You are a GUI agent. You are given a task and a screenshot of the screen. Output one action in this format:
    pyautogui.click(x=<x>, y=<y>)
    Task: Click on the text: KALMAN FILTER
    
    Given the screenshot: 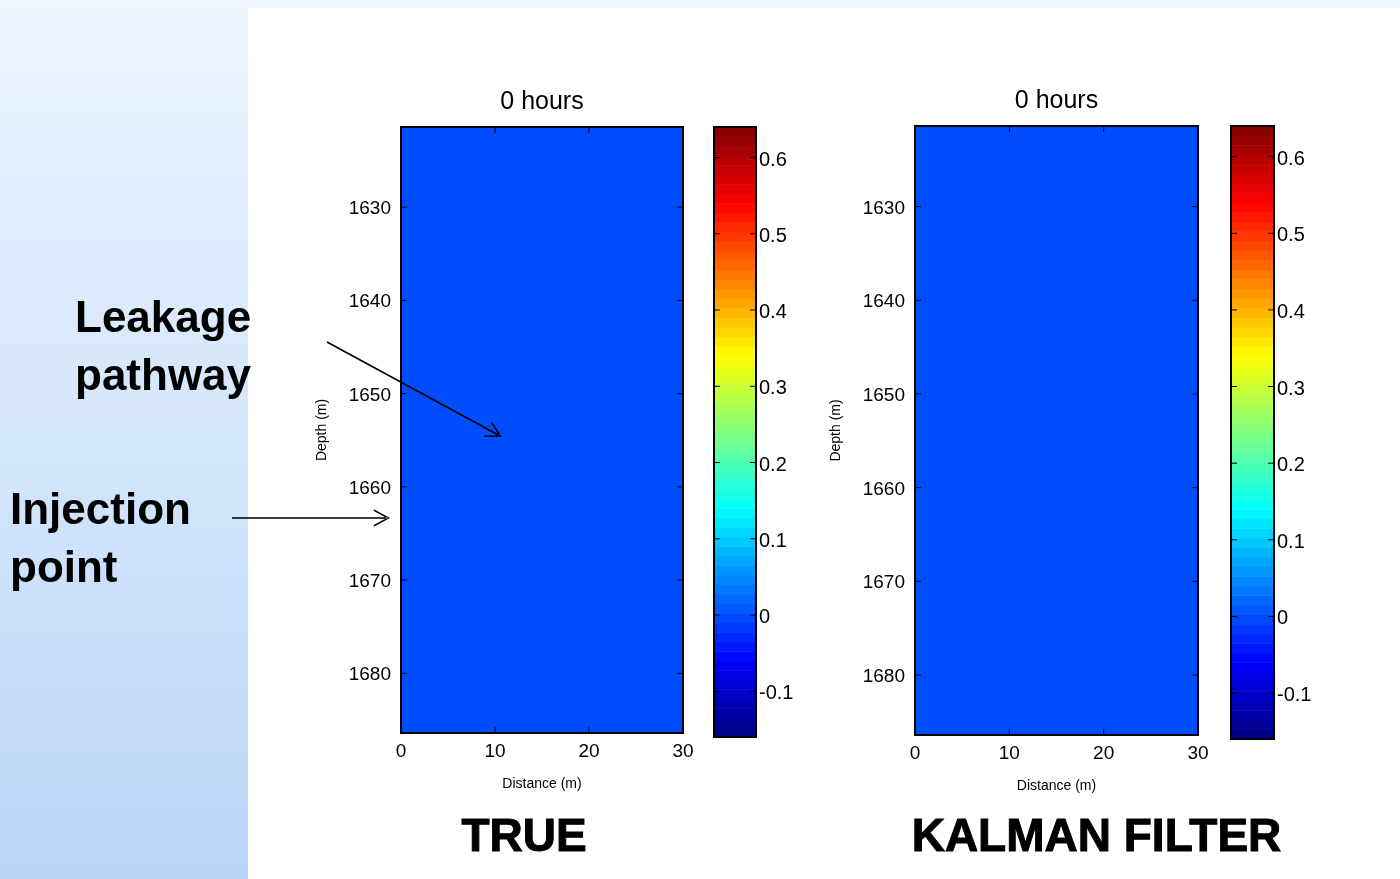 What is the action you would take?
    pyautogui.click(x=1096, y=835)
    